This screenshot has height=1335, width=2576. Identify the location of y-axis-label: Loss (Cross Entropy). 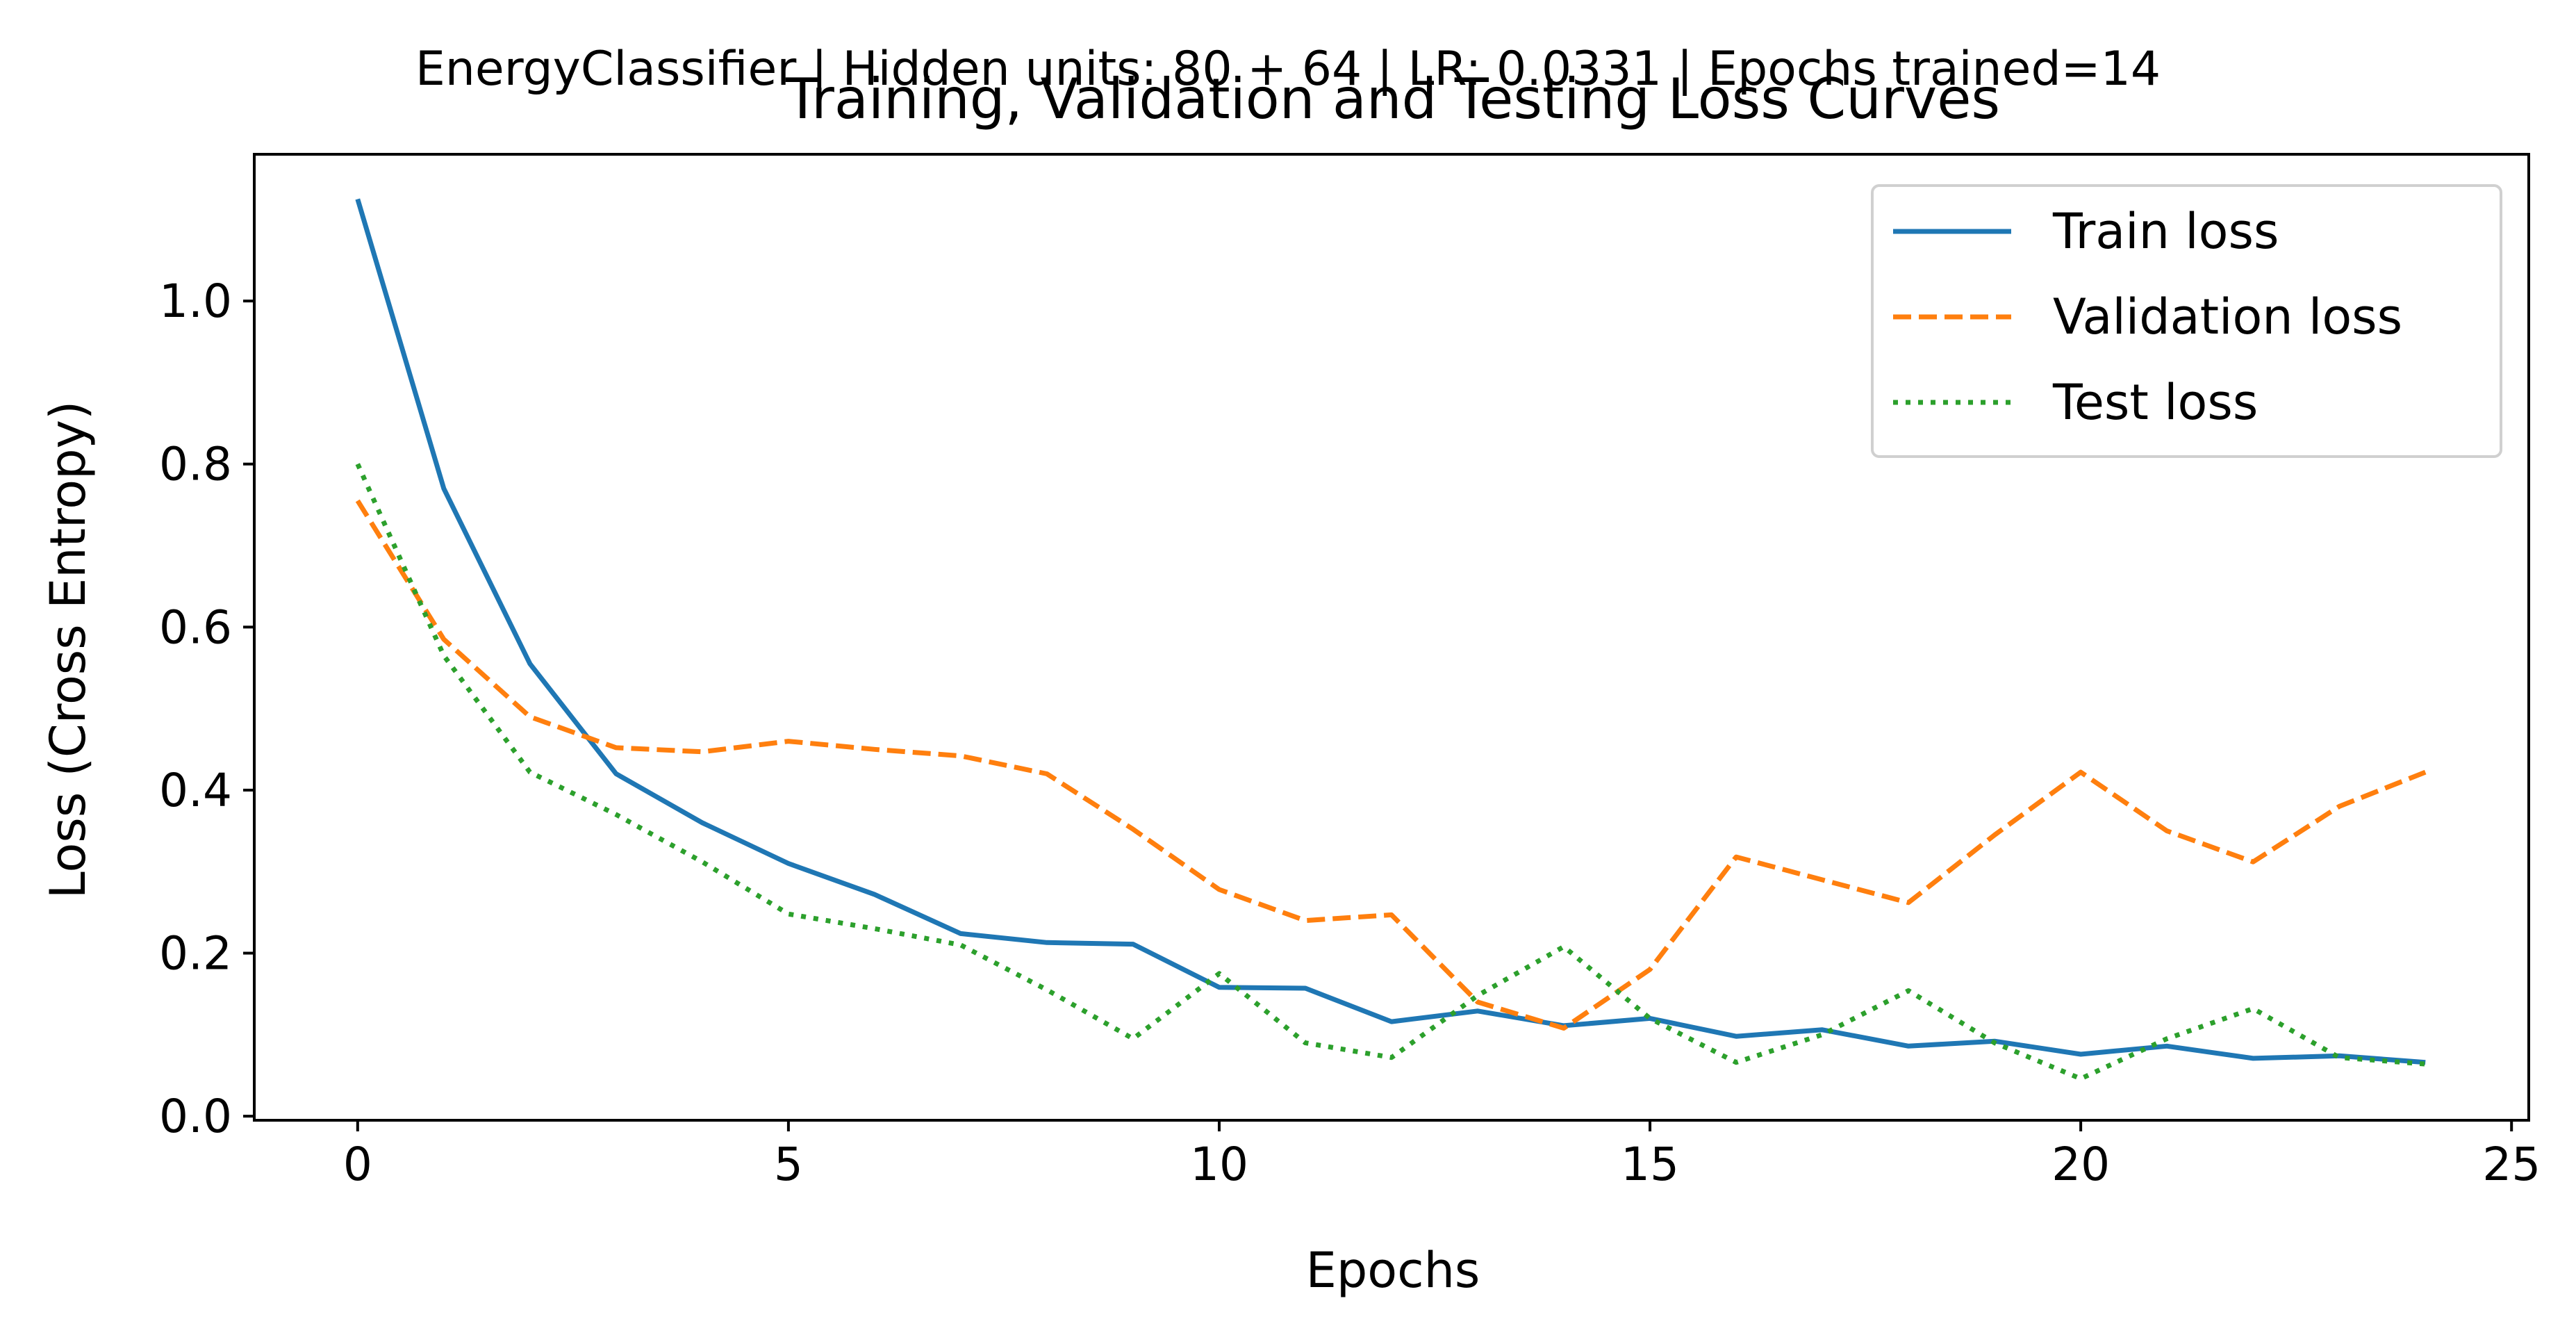
(69, 650).